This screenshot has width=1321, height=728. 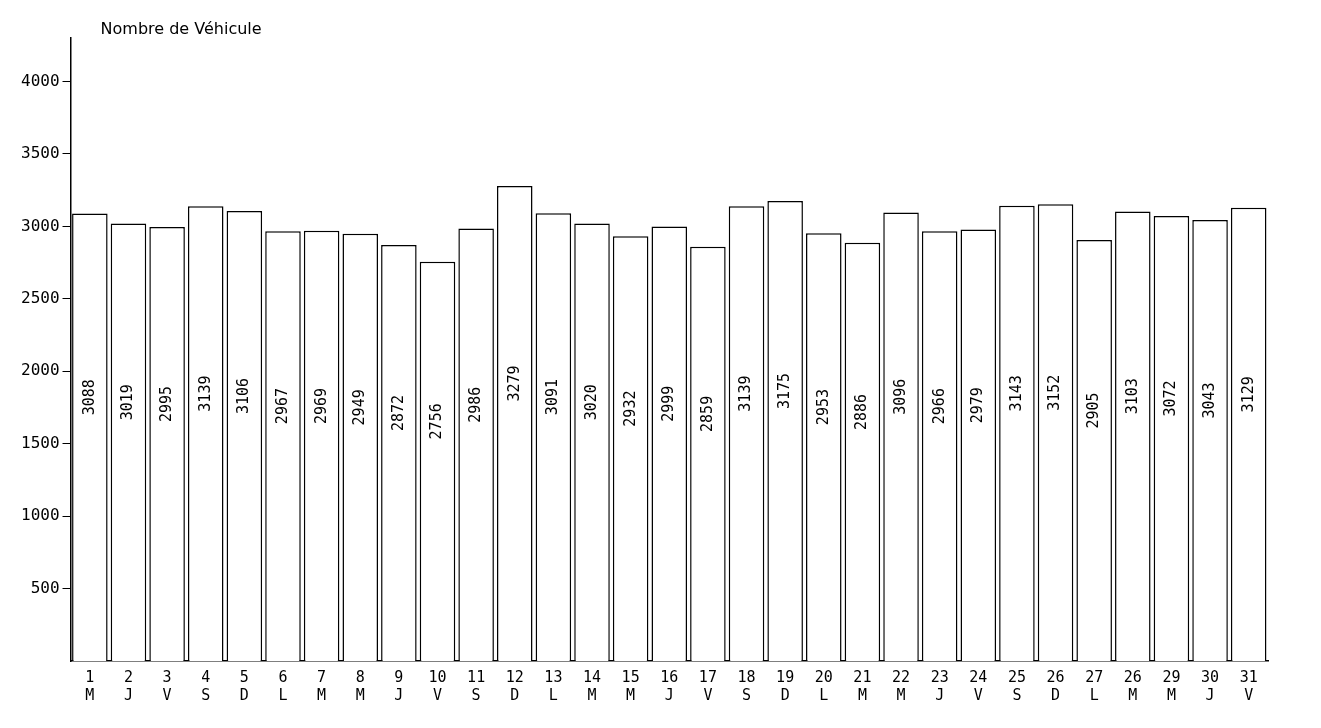 What do you see at coordinates (862, 685) in the screenshot?
I see `x-tick-label: 21 M` at bounding box center [862, 685].